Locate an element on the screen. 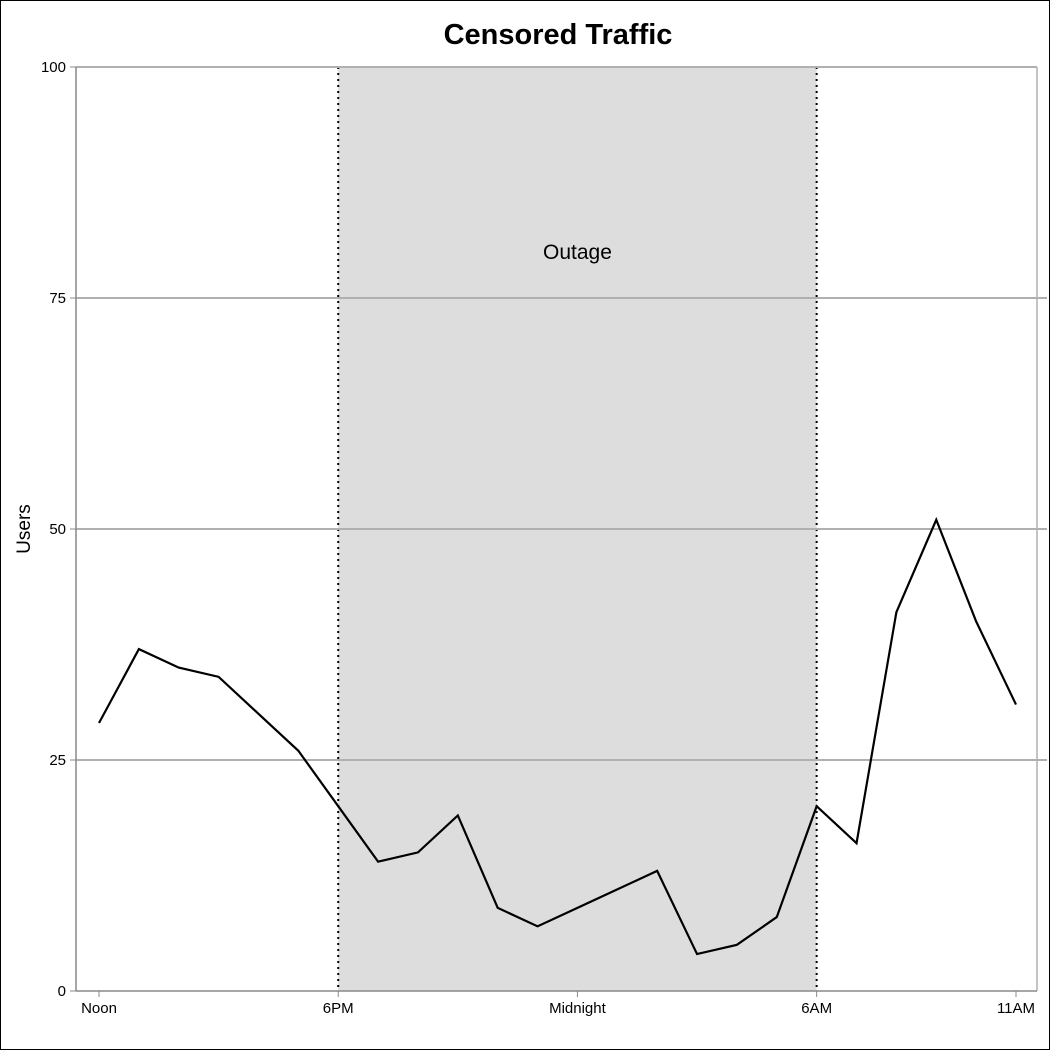 The image size is (1050, 1050). y-tick-label: 25 is located at coordinates (57, 760).